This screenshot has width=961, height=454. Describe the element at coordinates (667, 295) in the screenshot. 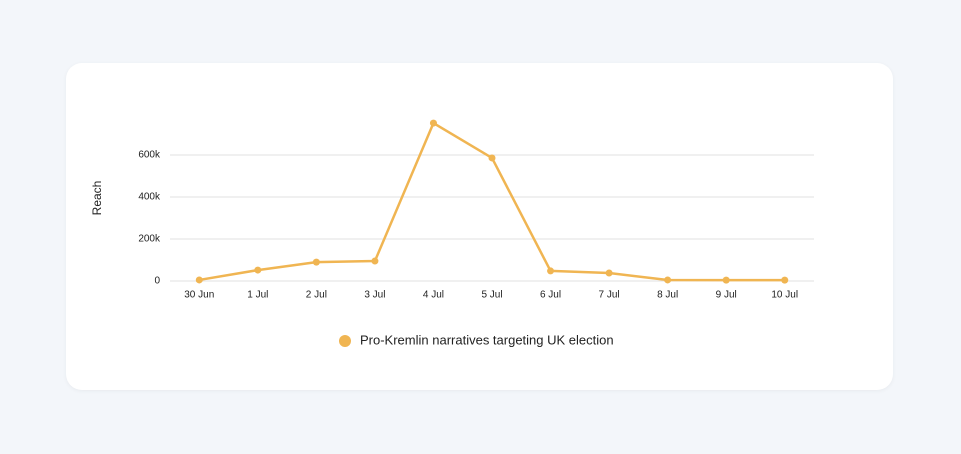

I see `x-tick-label: 8 Jul` at that location.